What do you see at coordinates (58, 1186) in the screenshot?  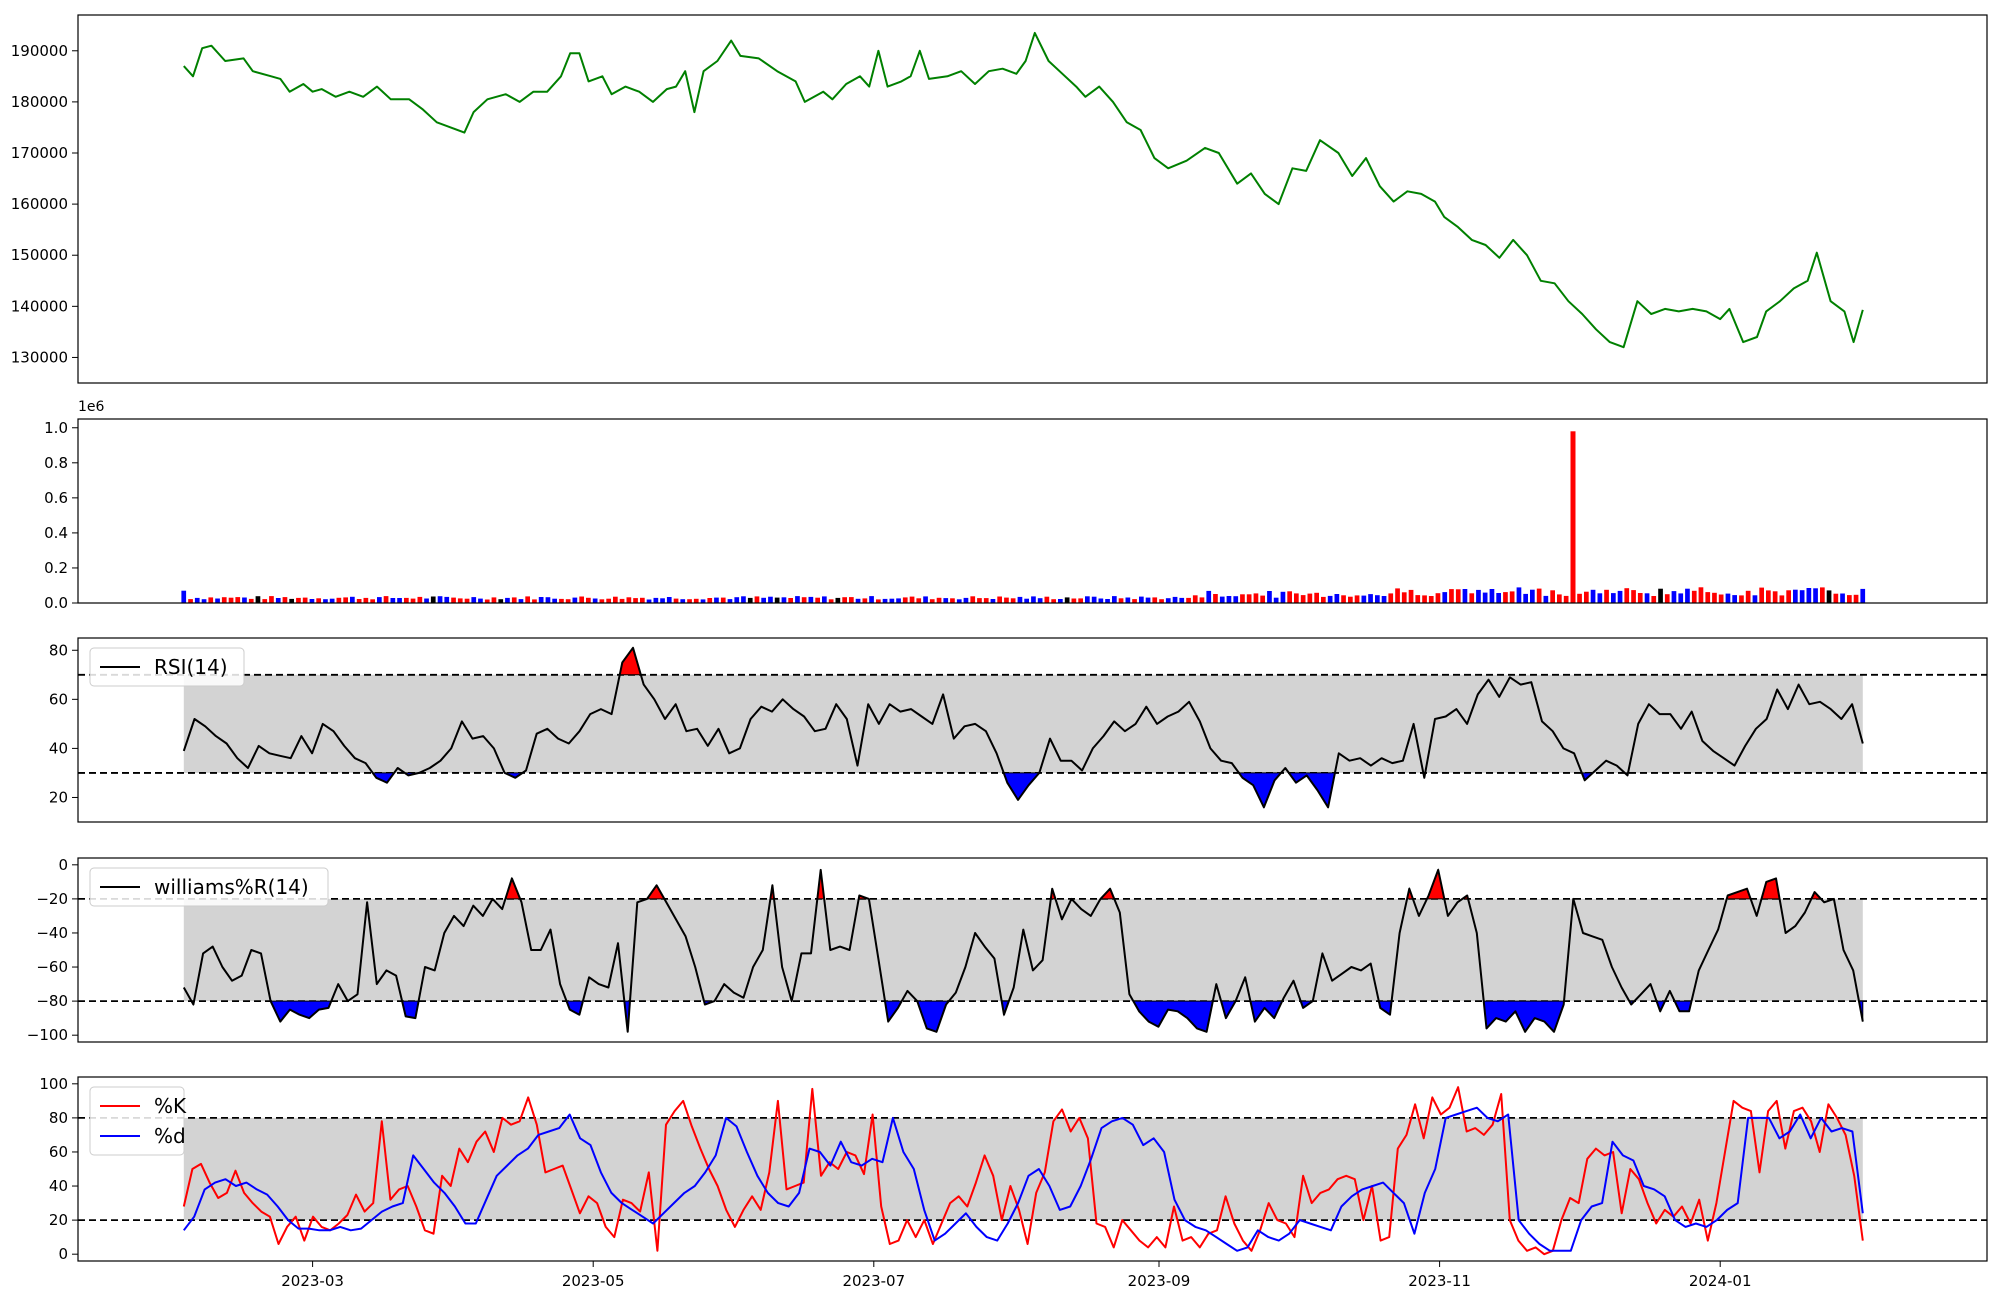 I see `y-tick-label: 40` at bounding box center [58, 1186].